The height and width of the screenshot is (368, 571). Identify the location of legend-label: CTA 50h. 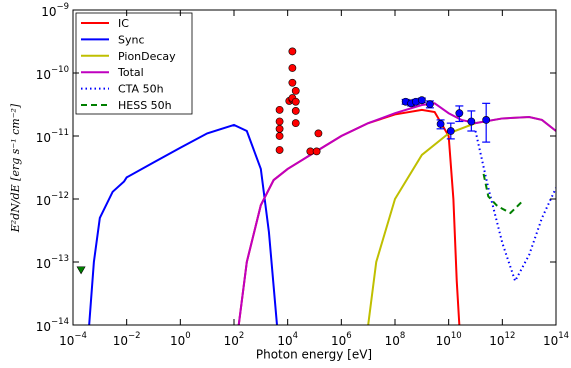
(141, 89).